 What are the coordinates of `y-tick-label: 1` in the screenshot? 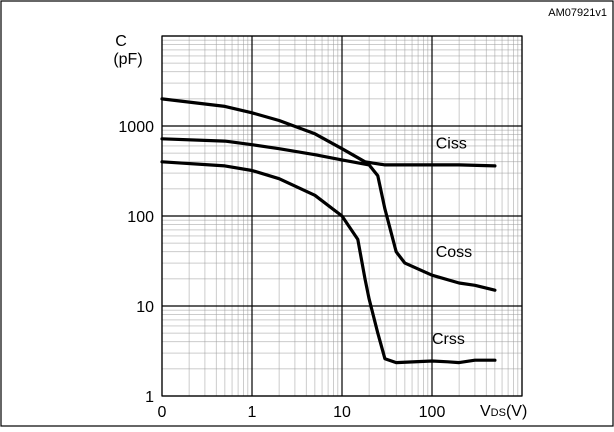 It's located at (149, 397).